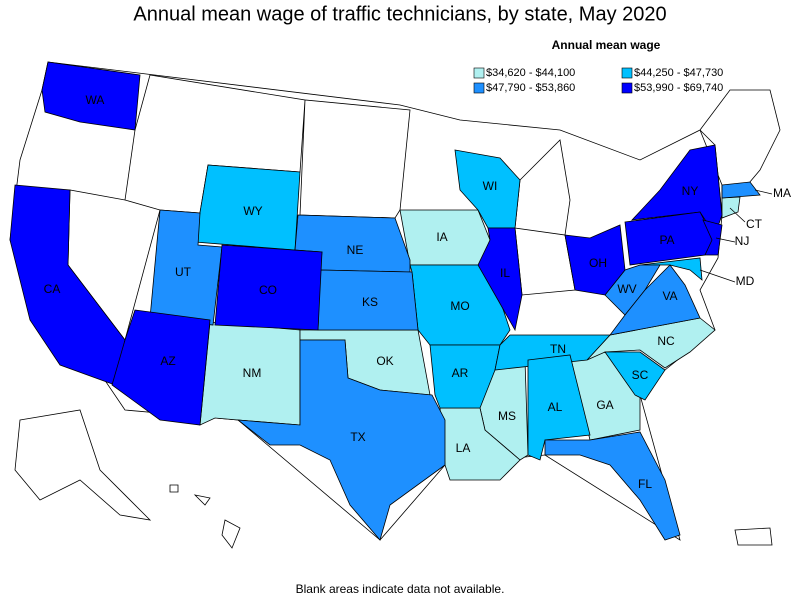  Describe the element at coordinates (507, 416) in the screenshot. I see `state-label: MS` at that location.